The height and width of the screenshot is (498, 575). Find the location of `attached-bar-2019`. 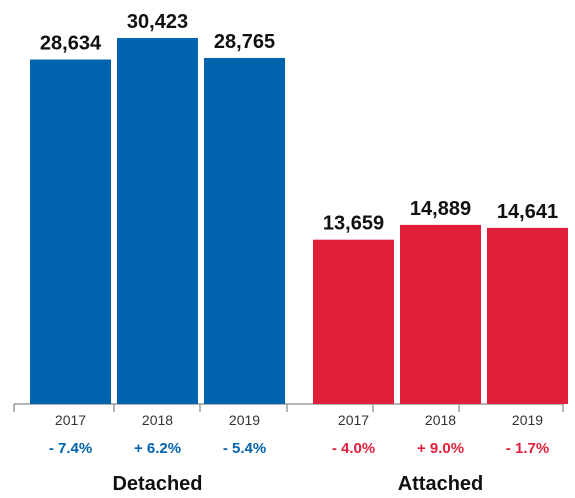

attached-bar-2019 is located at coordinates (527, 315).